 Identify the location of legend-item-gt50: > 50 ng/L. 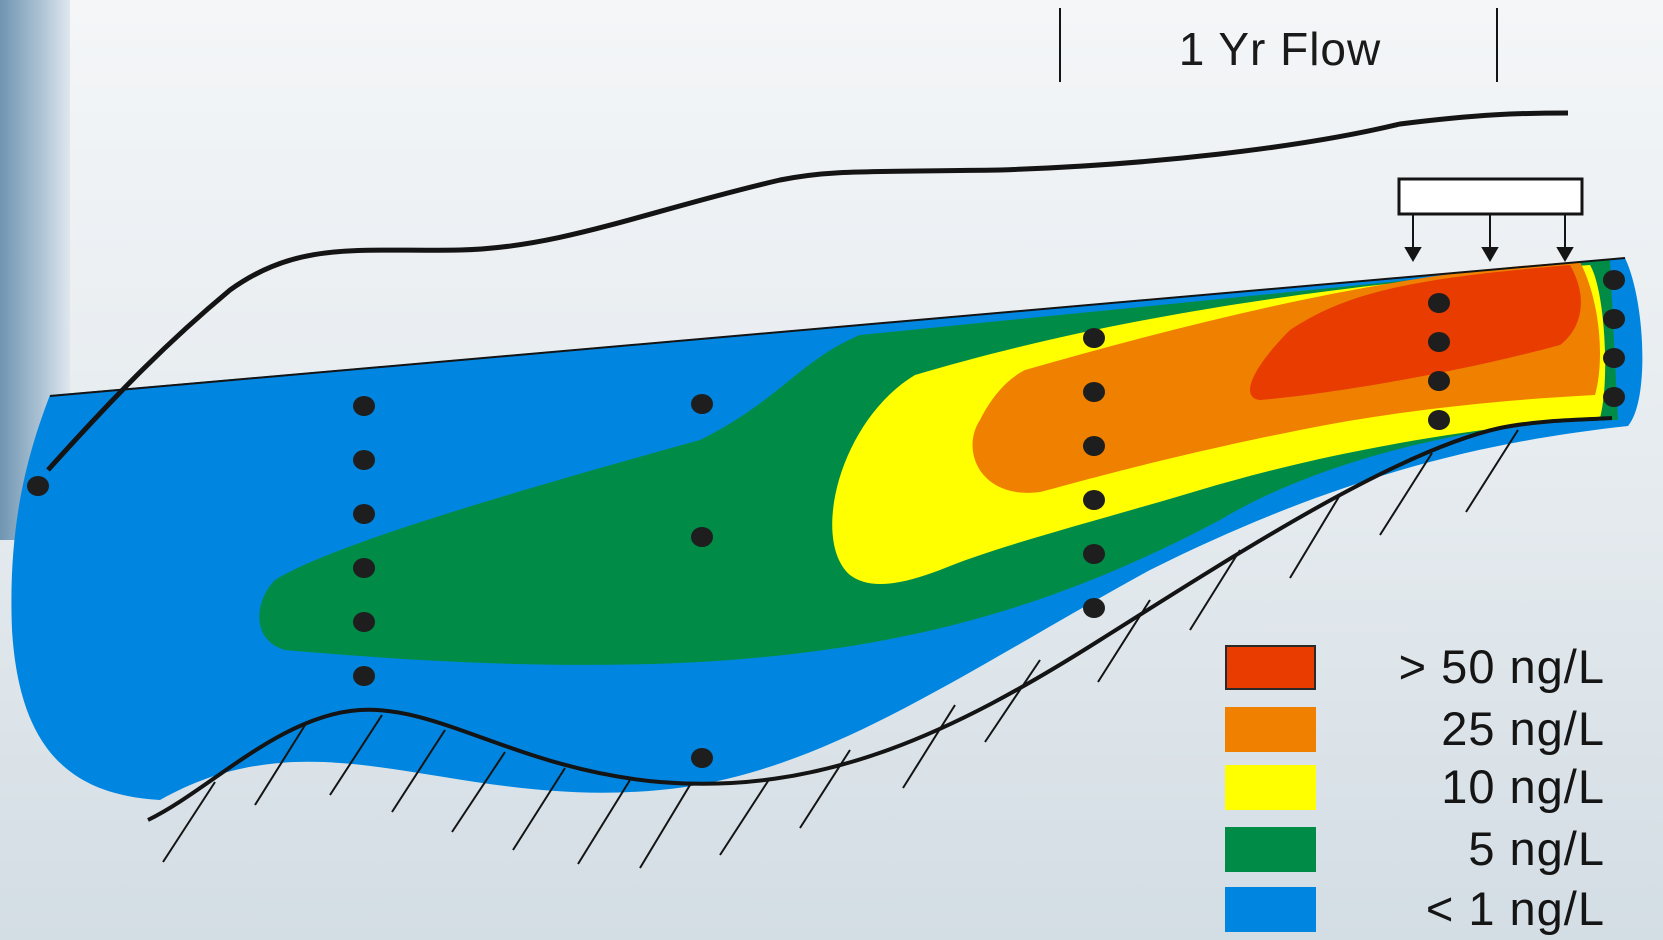
(1425, 667).